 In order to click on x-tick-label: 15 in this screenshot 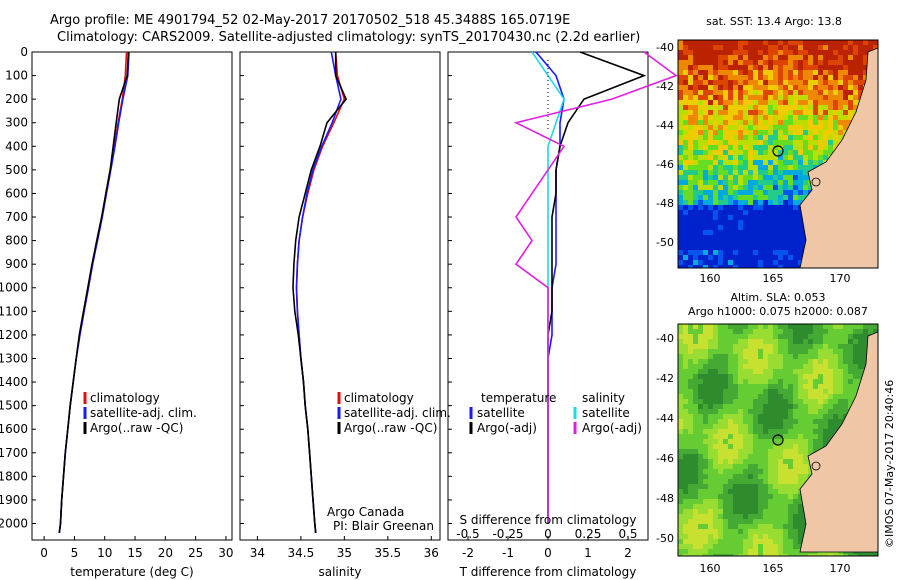, I will do `click(134, 553)`.